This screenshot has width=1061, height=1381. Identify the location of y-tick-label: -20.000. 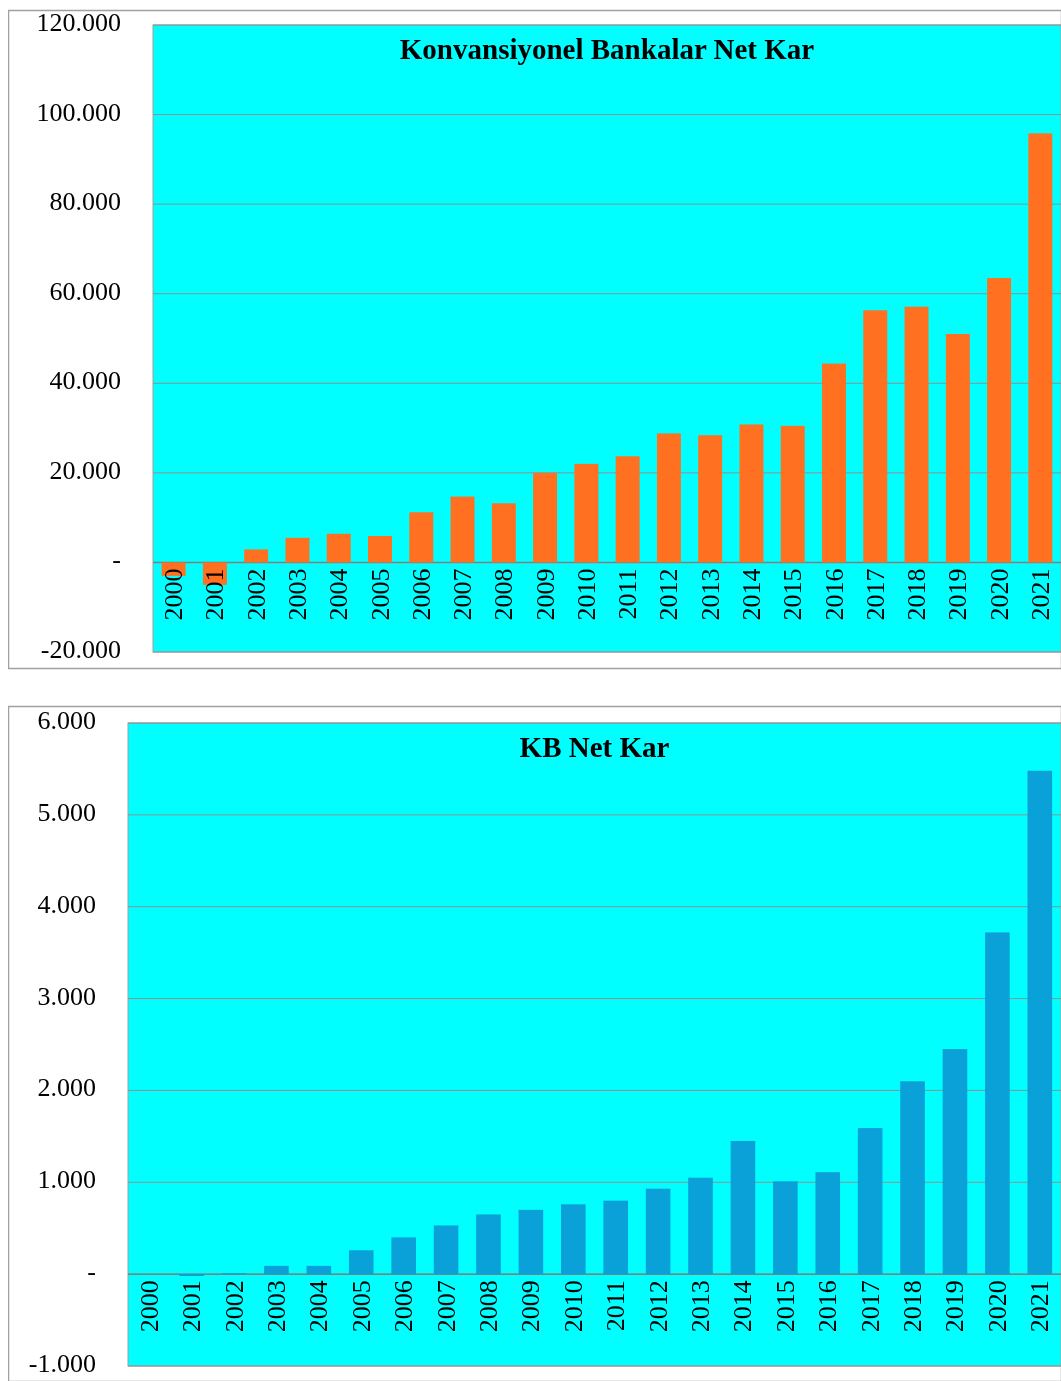
(80, 649).